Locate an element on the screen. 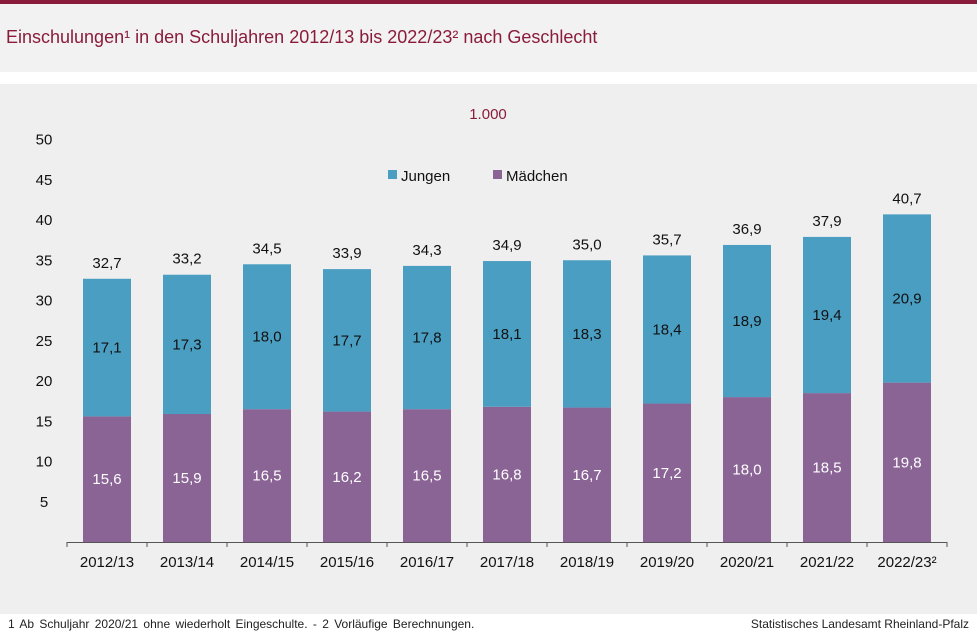 The image size is (977, 631). y-tick-label: 20 is located at coordinates (44, 381).